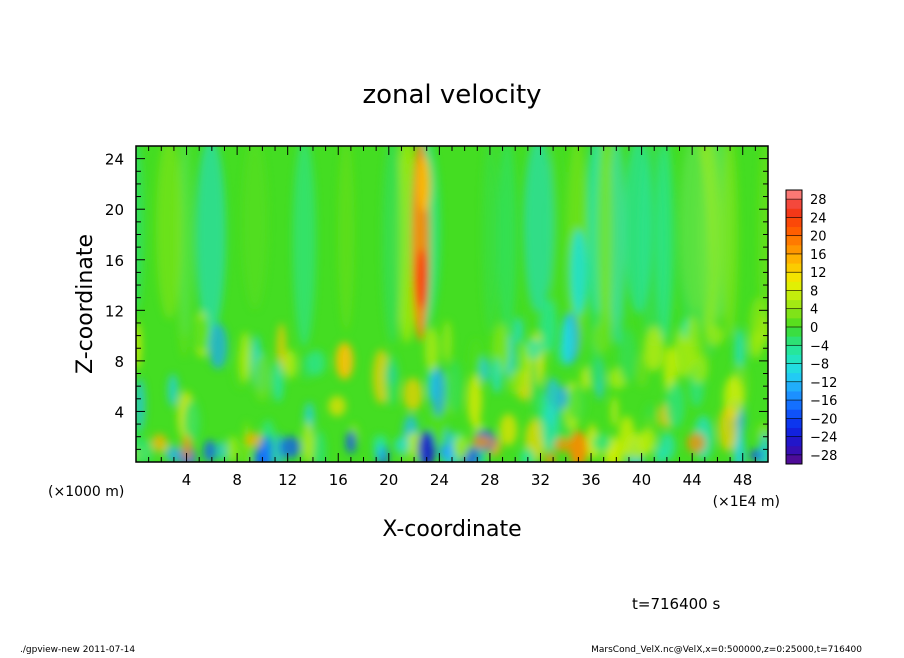 The image size is (904, 658). Describe the element at coordinates (114, 210) in the screenshot. I see `y-tick-label: 20` at that location.